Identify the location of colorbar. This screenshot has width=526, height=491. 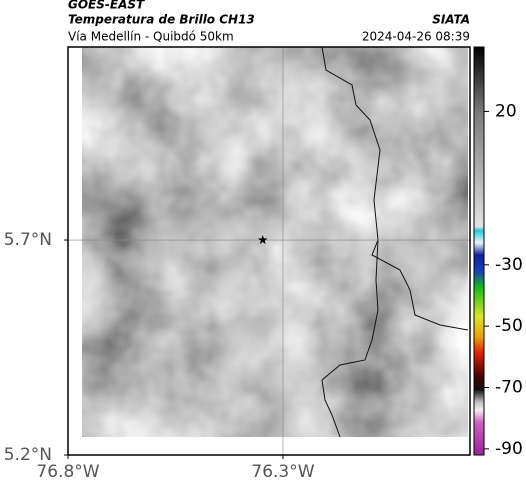
(479, 251).